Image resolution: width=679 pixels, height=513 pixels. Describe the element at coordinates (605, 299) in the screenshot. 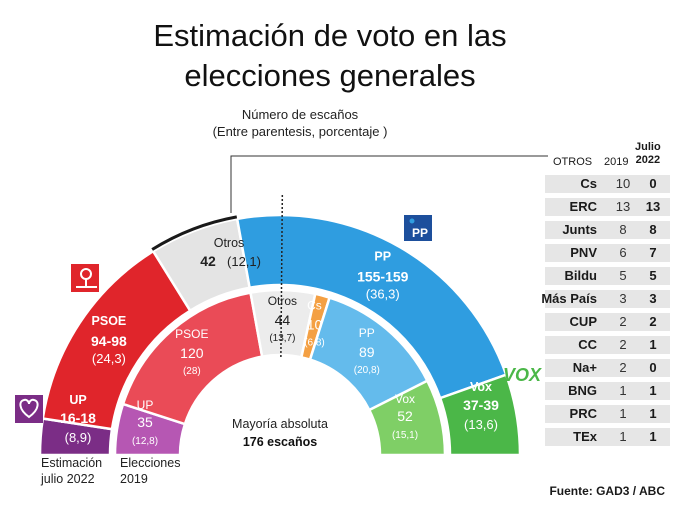

I see `table-row: Más País 3 3` at that location.